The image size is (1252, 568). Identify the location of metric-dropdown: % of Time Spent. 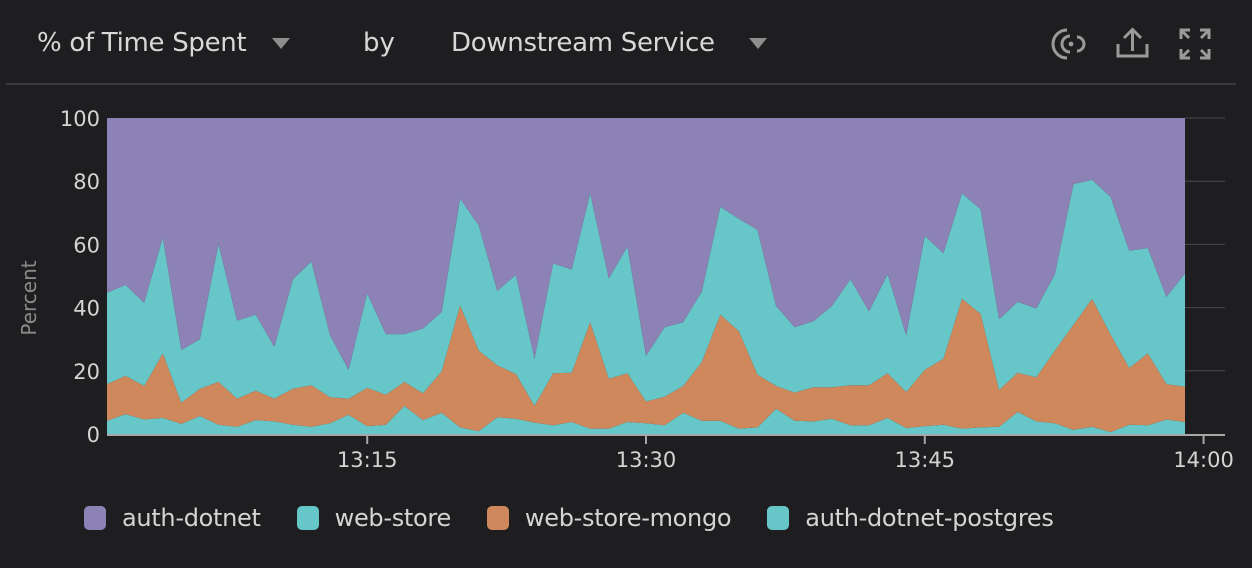
(164, 43).